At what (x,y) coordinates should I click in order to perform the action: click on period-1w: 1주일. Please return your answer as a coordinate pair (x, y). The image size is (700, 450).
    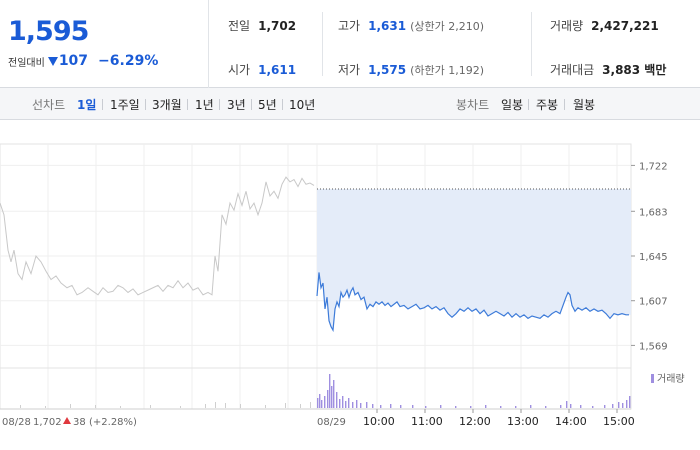
    Looking at the image, I should click on (125, 105).